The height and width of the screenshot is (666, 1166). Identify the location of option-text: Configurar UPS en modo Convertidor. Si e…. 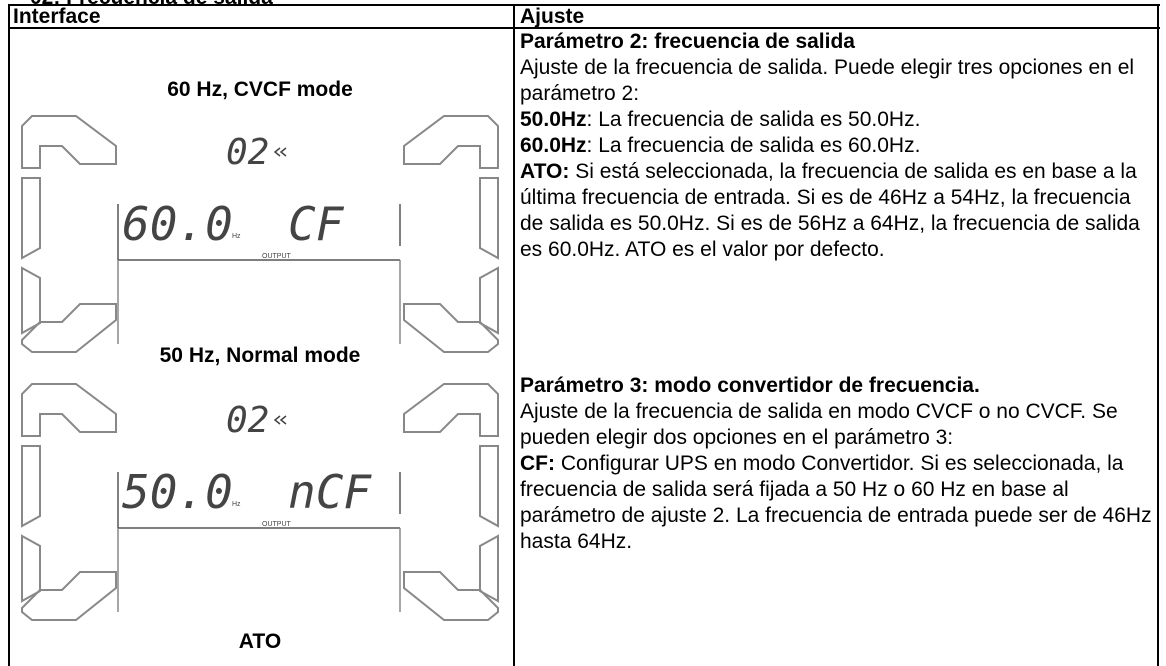
(836, 502).